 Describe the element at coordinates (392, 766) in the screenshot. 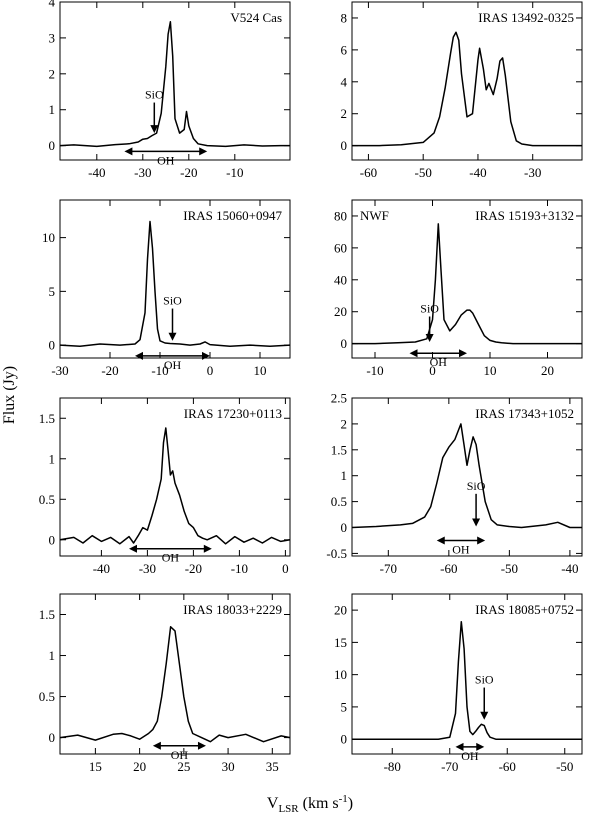

I see `x-tick-label: -80` at that location.